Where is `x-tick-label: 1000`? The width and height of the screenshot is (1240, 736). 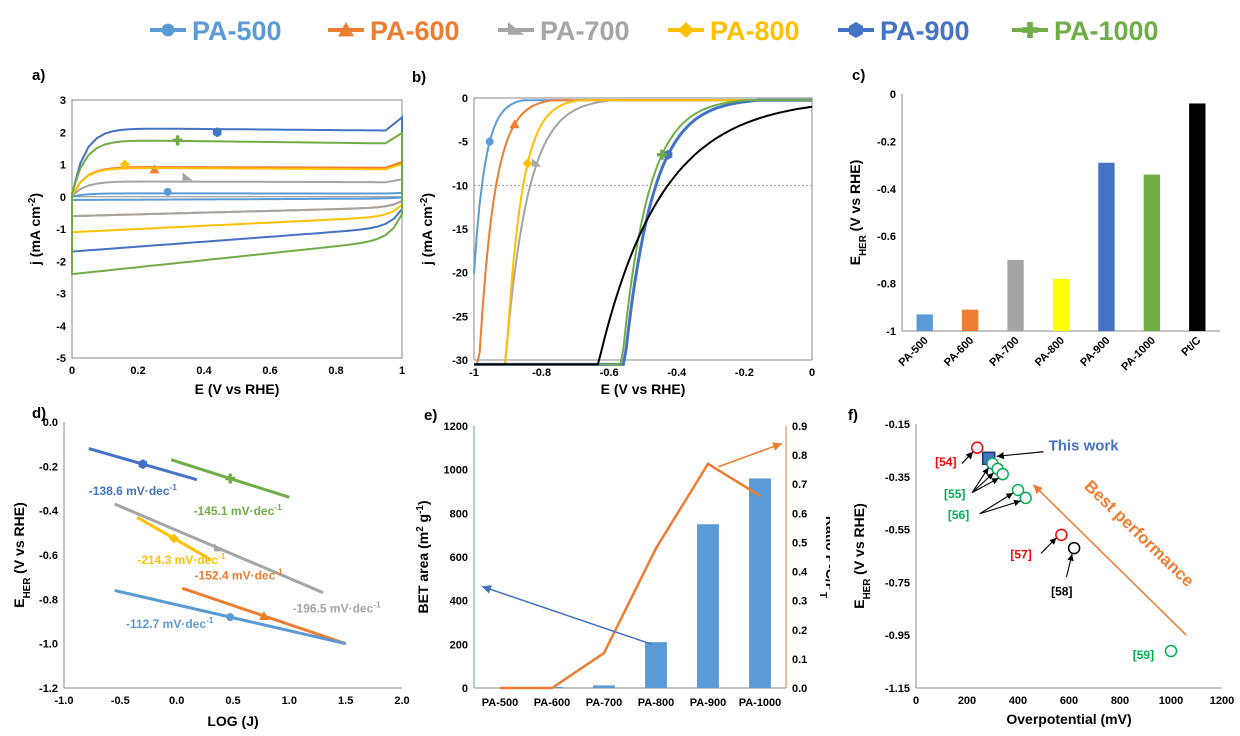
x-tick-label: 1000 is located at coordinates (1171, 701).